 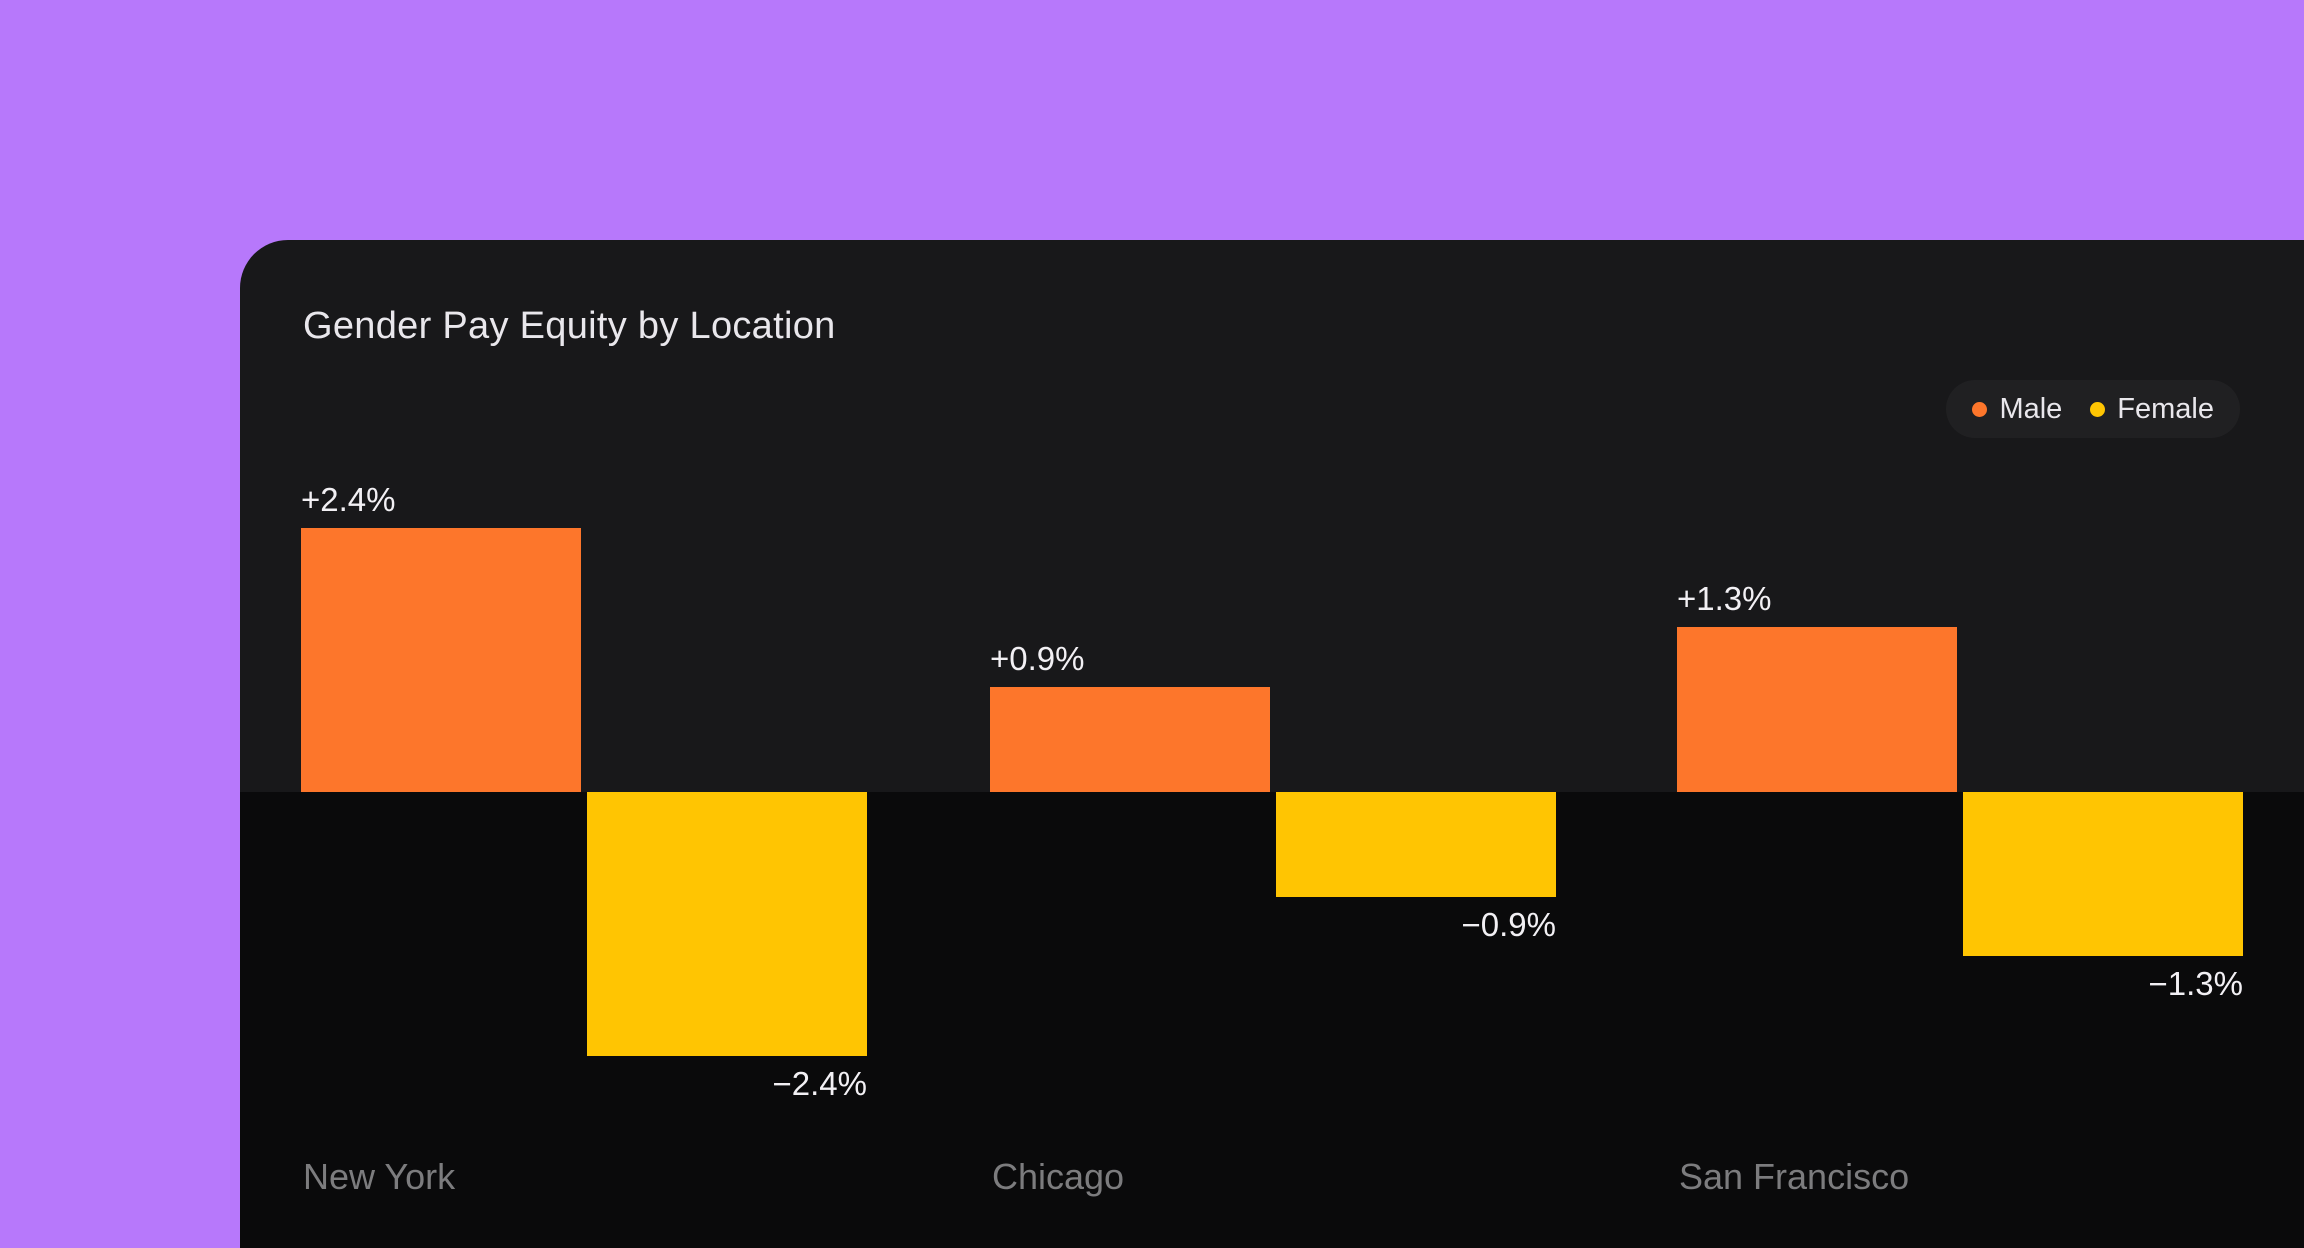 I want to click on category-label-san-francisco: San Francisco, so click(x=1794, y=1176).